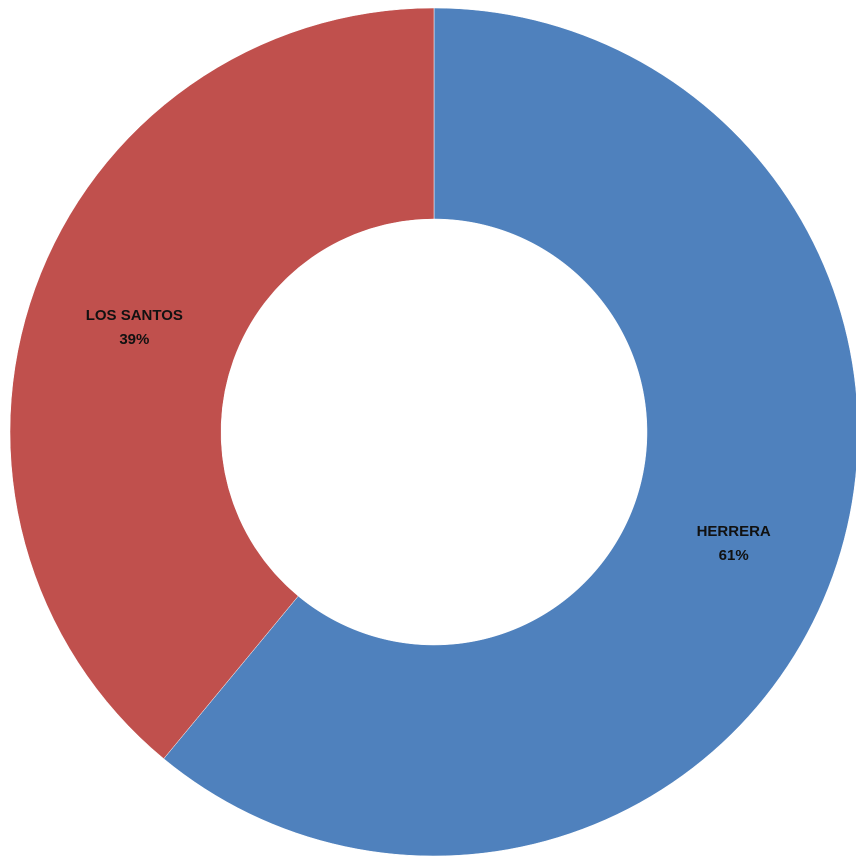 The height and width of the screenshot is (859, 856). Describe the element at coordinates (134, 315) in the screenshot. I see `slice-label-los-santos: LOS SANTOS` at that location.